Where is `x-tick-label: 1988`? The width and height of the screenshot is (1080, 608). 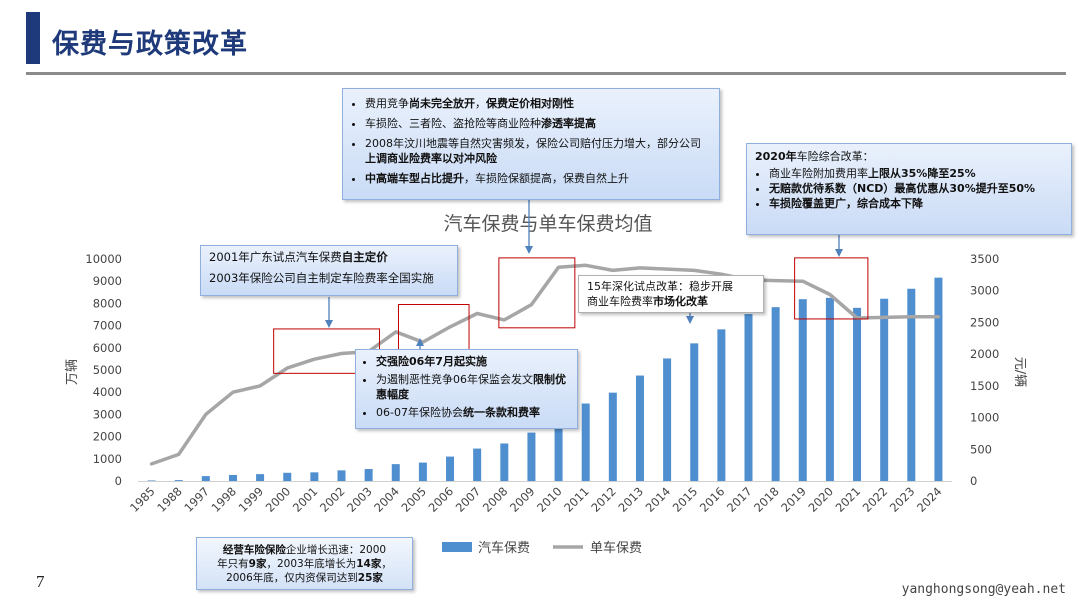 x-tick-label: 1988 is located at coordinates (169, 499).